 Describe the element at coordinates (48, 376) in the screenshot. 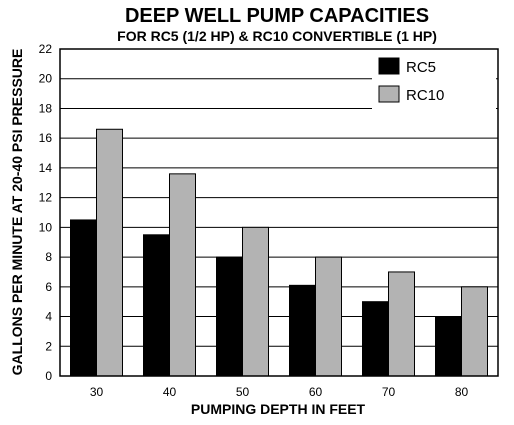

I see `y-tick-label: 0` at that location.